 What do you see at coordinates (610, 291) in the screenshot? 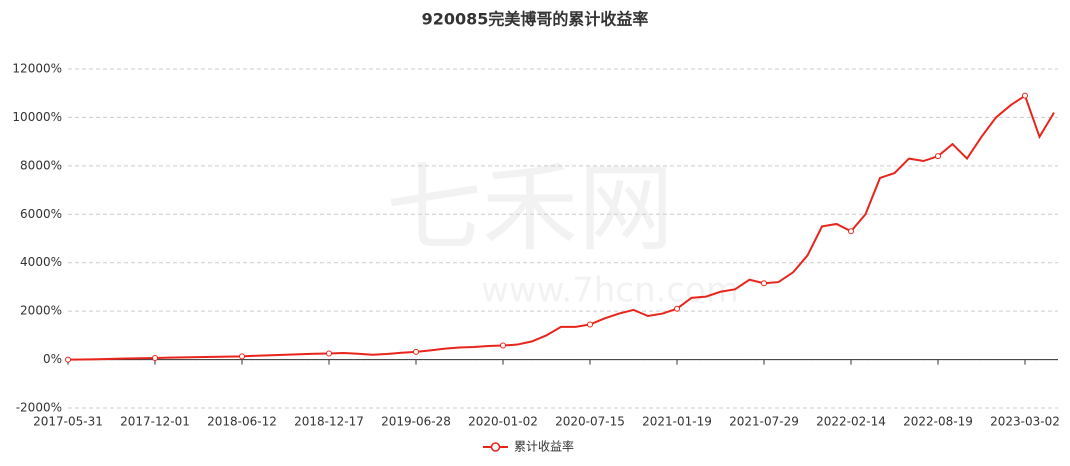
I see `watermark-url: www.7hcn.com` at bounding box center [610, 291].